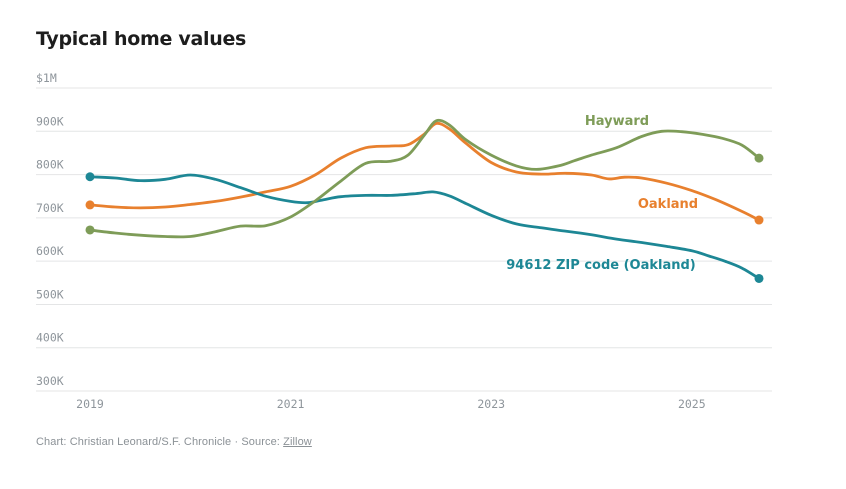  Describe the element at coordinates (50, 251) in the screenshot. I see `y-axis-label-600K: 600K` at that location.